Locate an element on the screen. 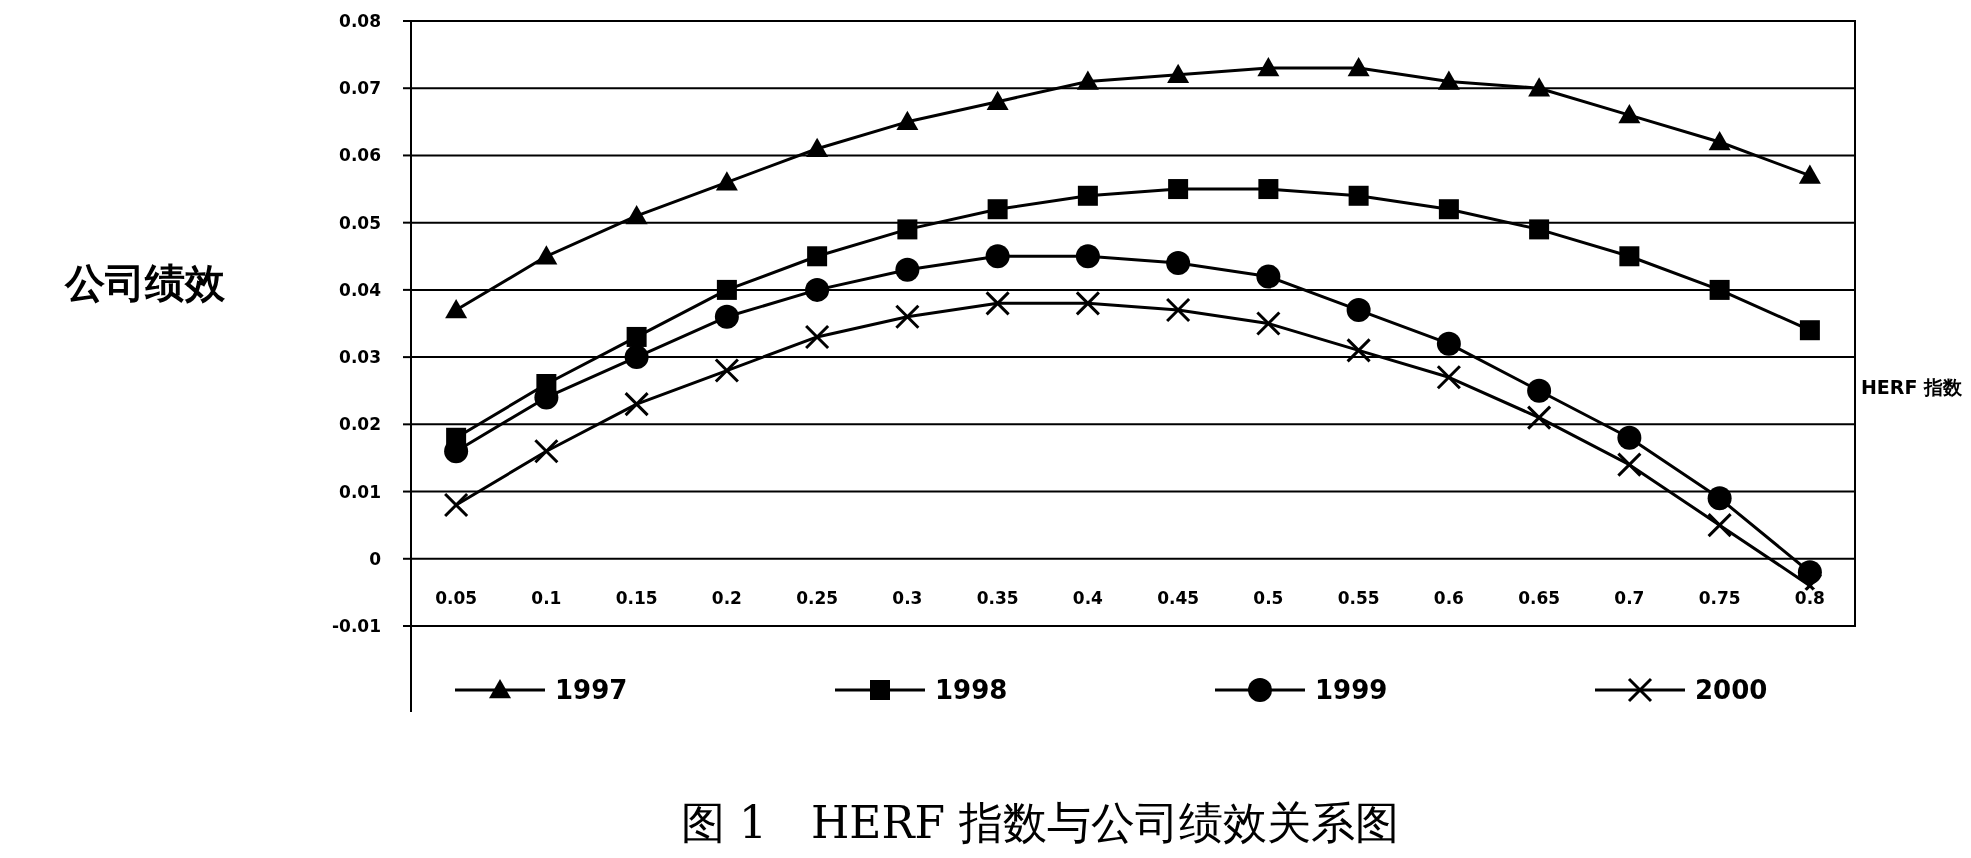 The width and height of the screenshot is (1971, 858). x-tick-label: 0.45 is located at coordinates (1178, 598).